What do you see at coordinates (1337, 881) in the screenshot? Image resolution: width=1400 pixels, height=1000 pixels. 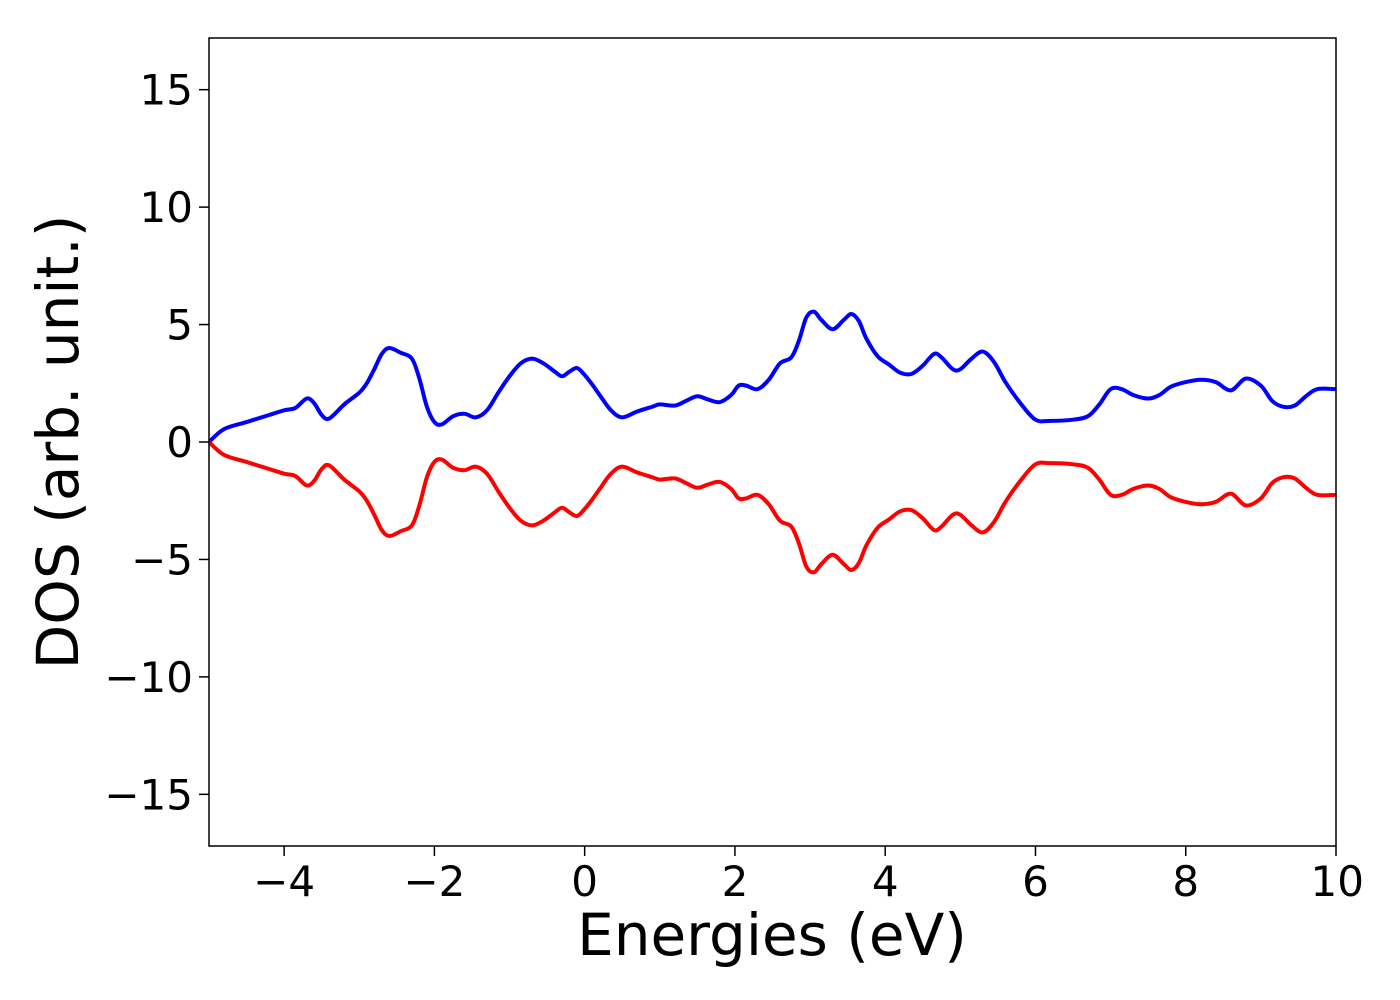 I see `x-tick-label: 10` at bounding box center [1337, 881].